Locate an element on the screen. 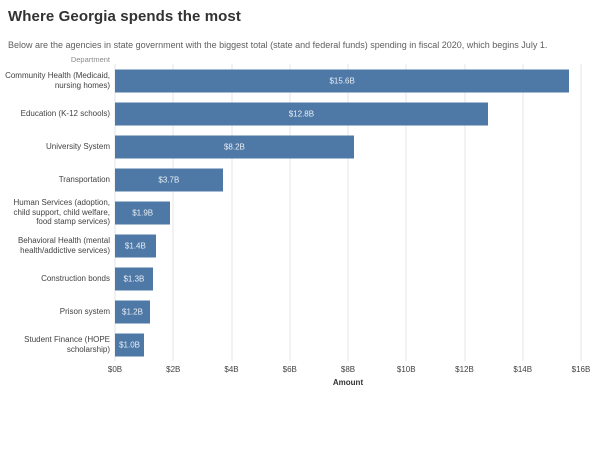 This screenshot has width=600, height=461. bar-value-label: $12.8B is located at coordinates (301, 113).